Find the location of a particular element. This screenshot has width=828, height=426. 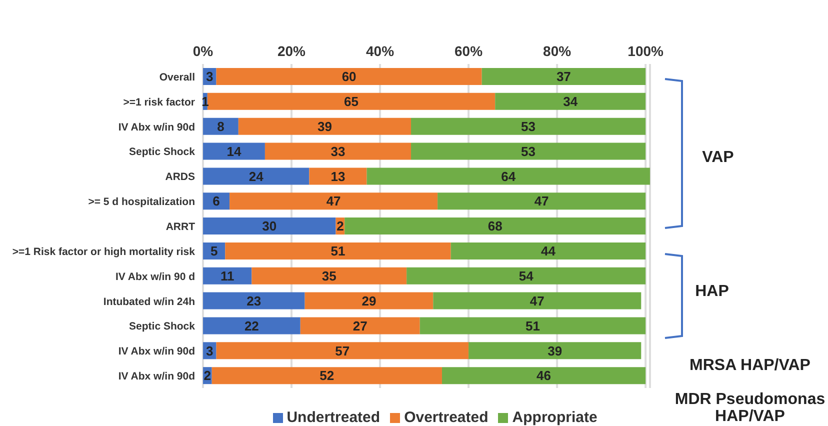

y-tick-label: >= 5 d hospitalization is located at coordinates (141, 202).